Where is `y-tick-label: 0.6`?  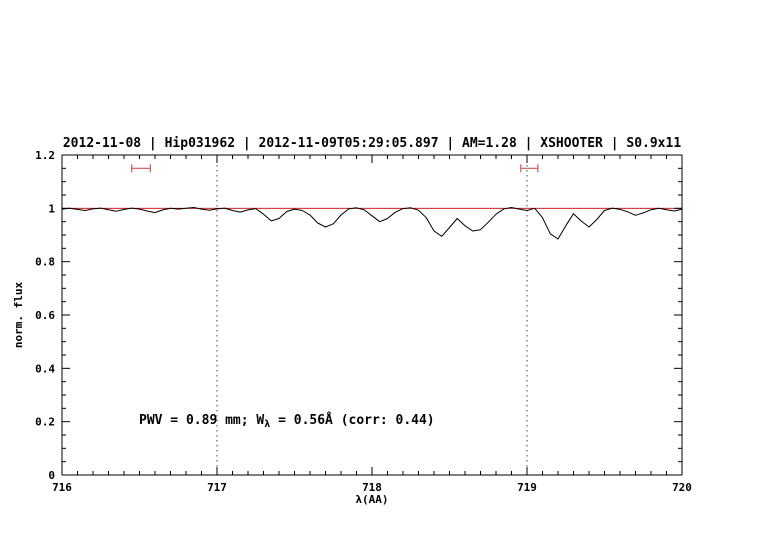
y-tick-label: 0.6 is located at coordinates (45, 315).